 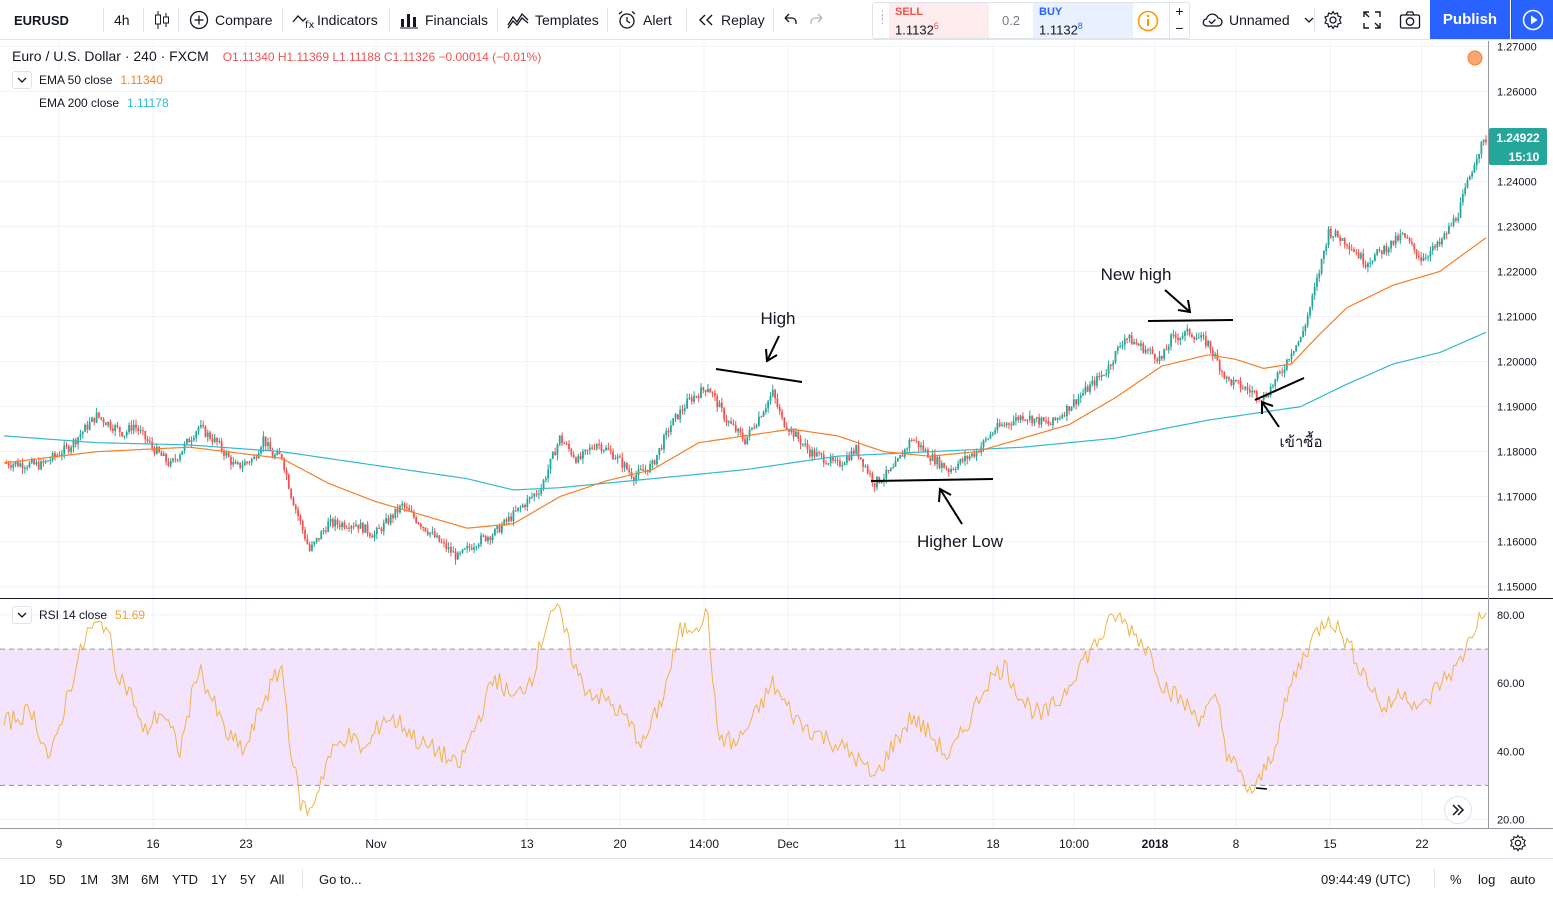 I want to click on range-5y-button: 5Y, so click(x=248, y=879).